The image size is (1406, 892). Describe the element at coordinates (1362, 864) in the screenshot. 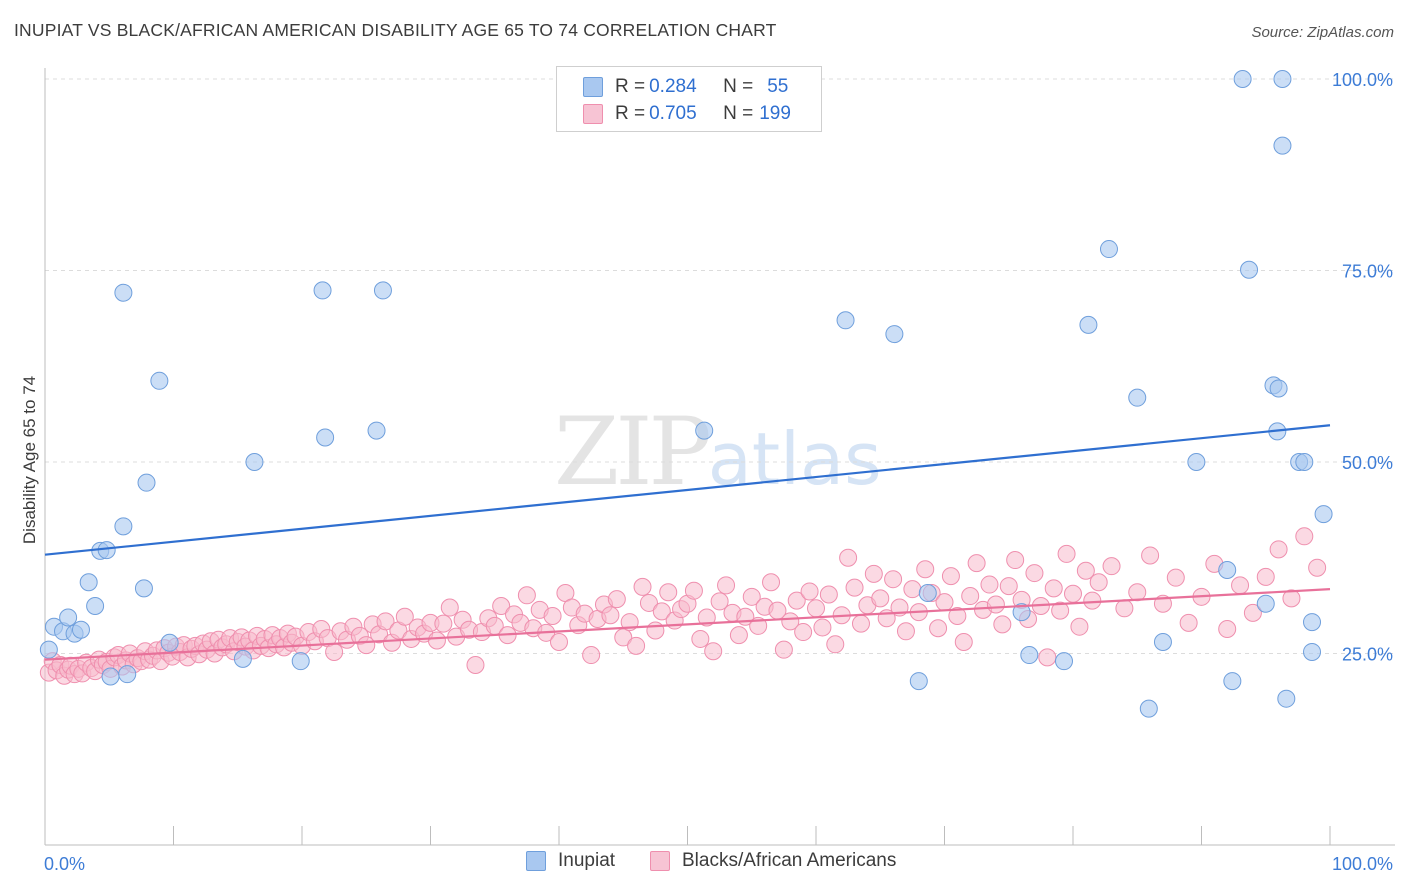

I see `x-tick-label: 100.0%` at that location.